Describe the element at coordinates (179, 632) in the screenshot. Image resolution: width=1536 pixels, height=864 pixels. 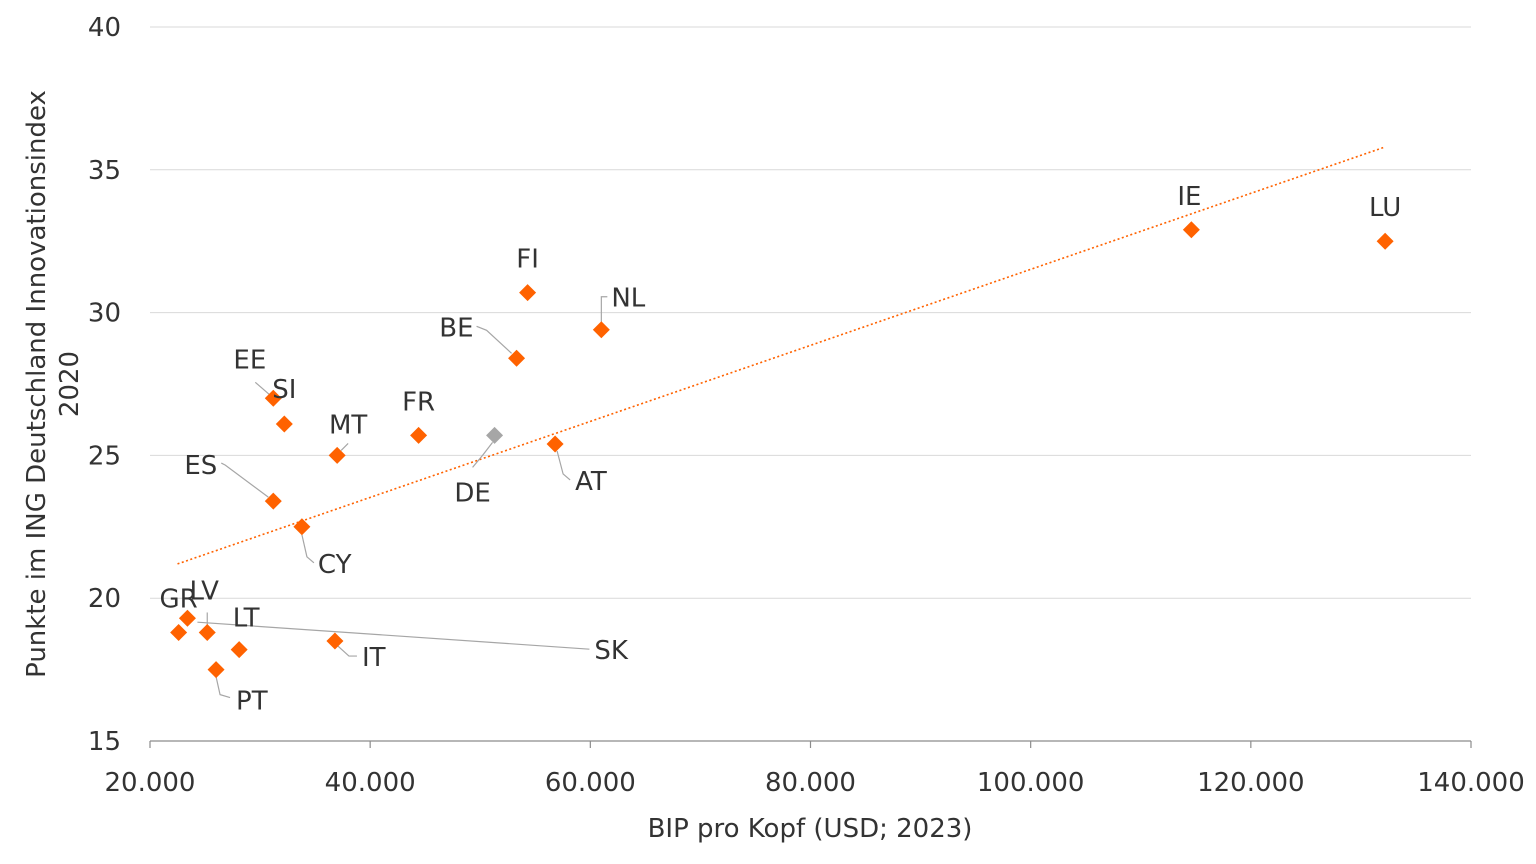
I see `data-point-gr` at that location.